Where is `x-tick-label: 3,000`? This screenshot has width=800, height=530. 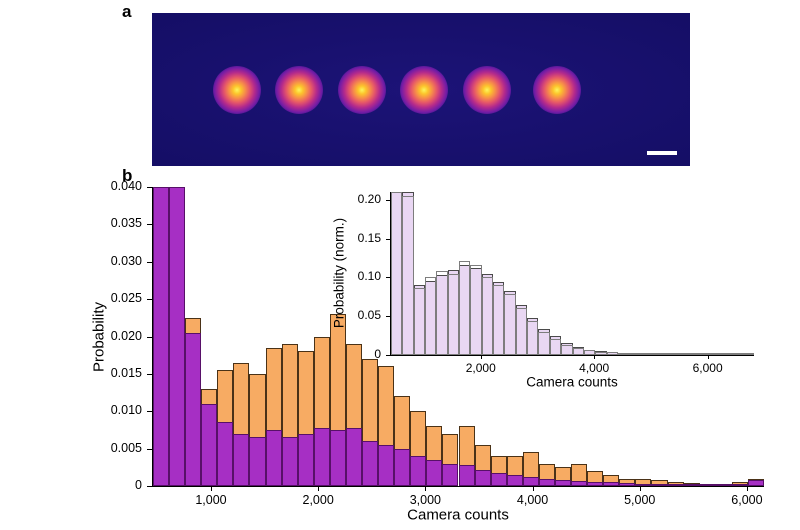 x-tick-label: 3,000 is located at coordinates (425, 500).